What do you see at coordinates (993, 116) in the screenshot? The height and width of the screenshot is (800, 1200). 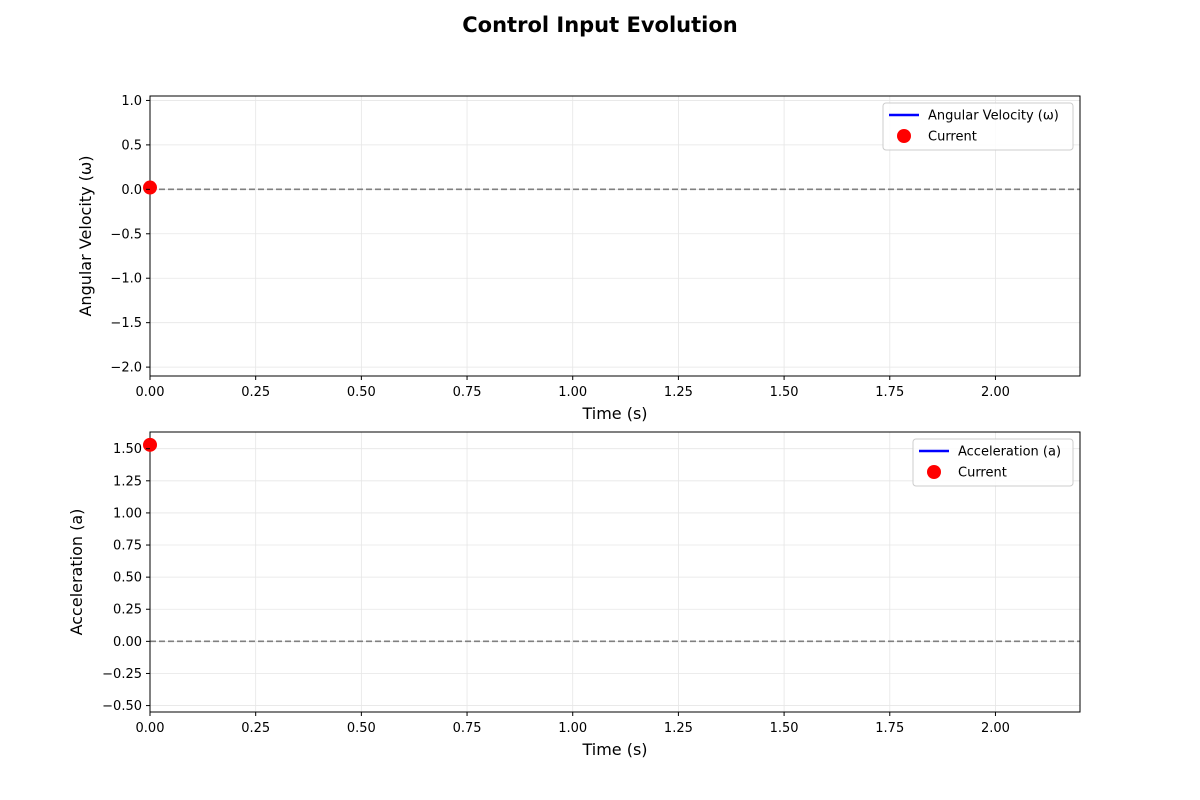 I see `legend-entry-label: Angular Velocity (ω)` at bounding box center [993, 116].